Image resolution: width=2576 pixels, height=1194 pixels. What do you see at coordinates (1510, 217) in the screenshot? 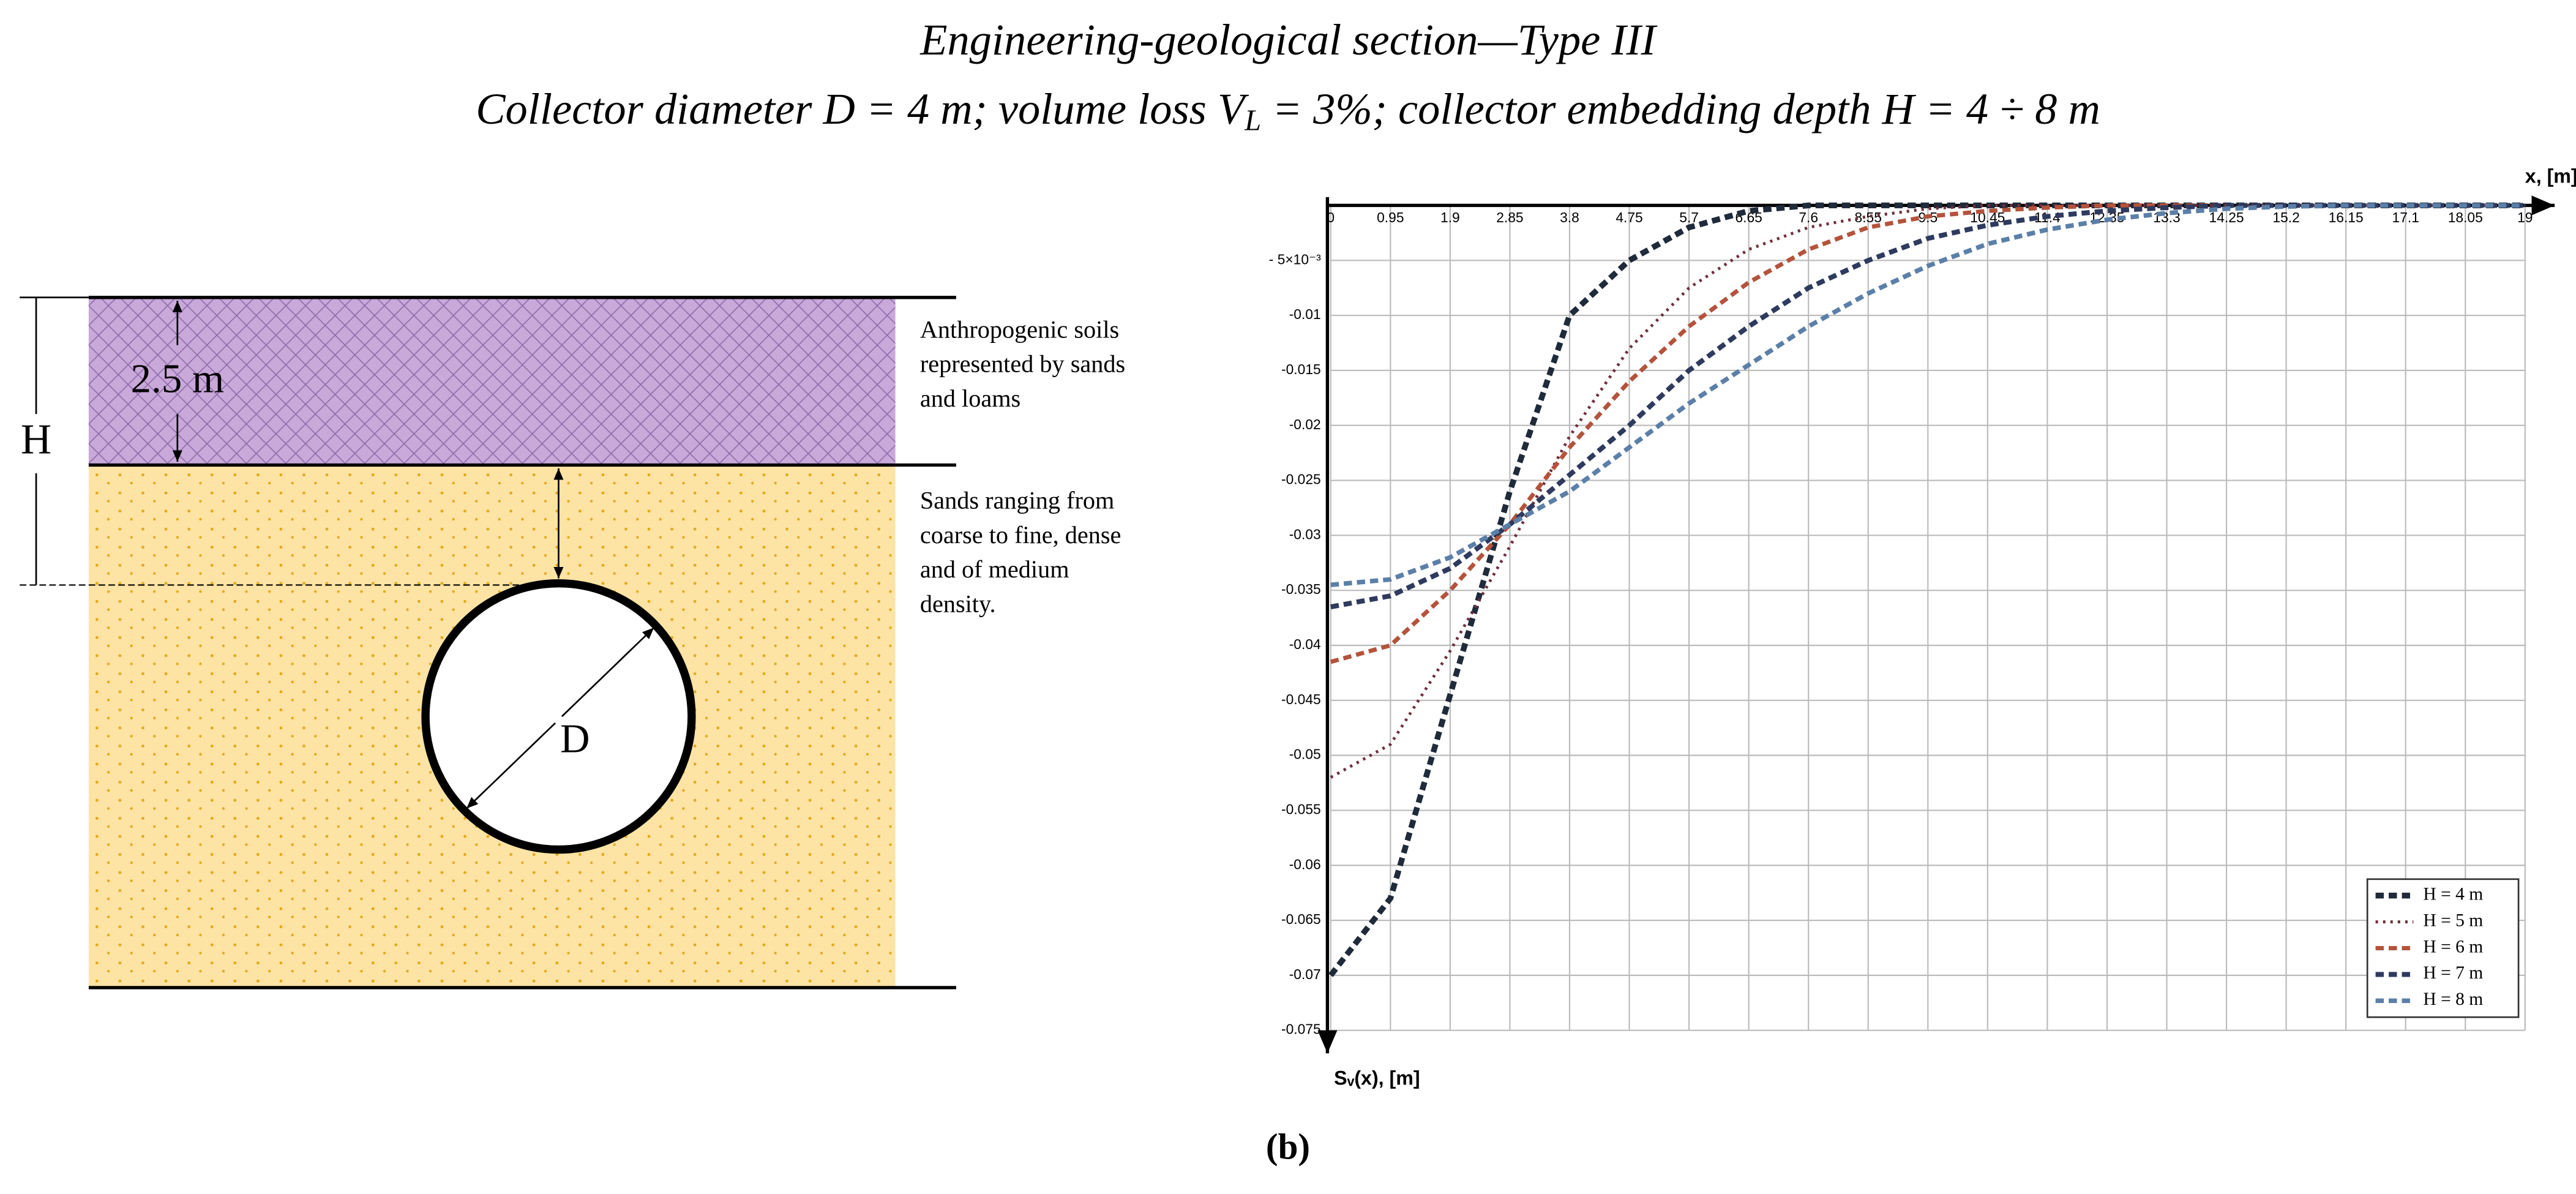
I see `x-tick-label: 2.85` at bounding box center [1510, 217].